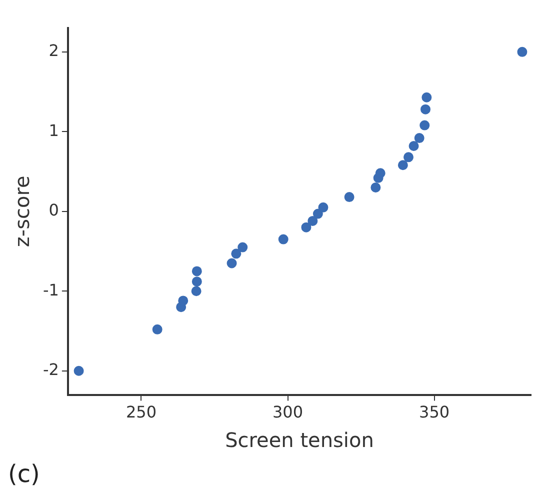 This screenshot has width=553, height=503. What do you see at coordinates (53, 50) in the screenshot?
I see `y-tick-label: 2` at bounding box center [53, 50].